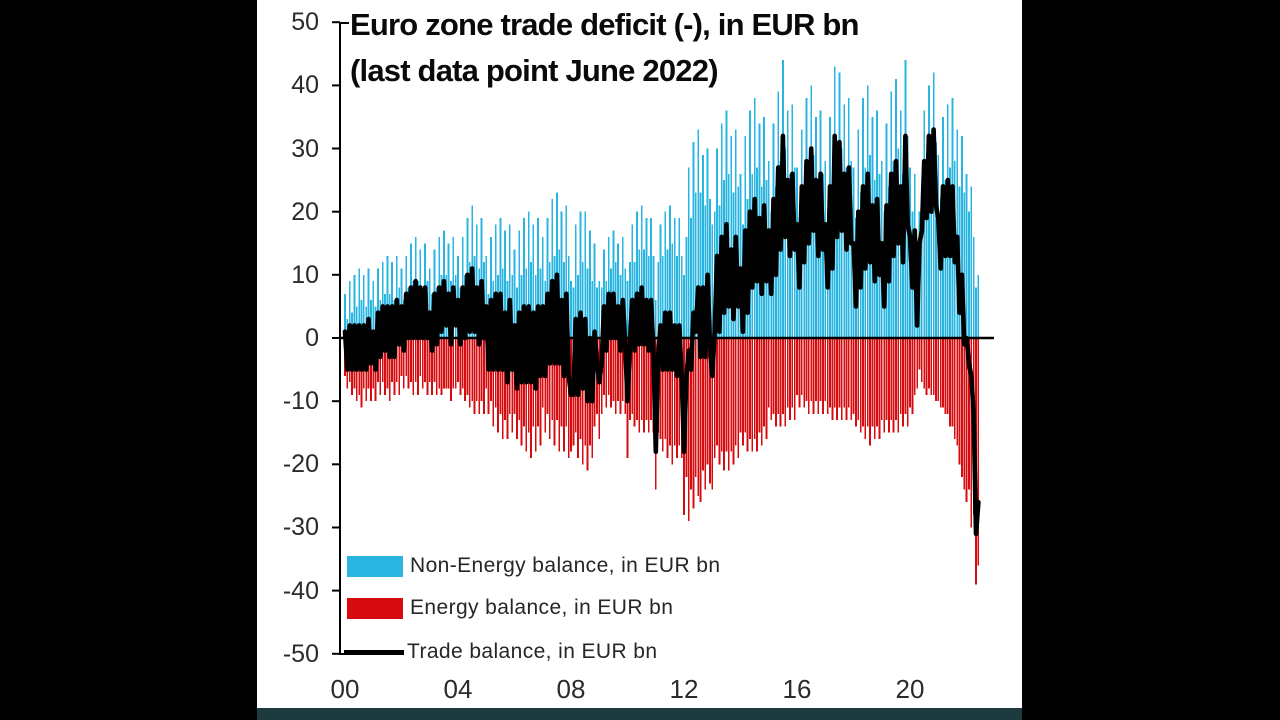  I want to click on y-tick-label: 50, so click(305, 22).